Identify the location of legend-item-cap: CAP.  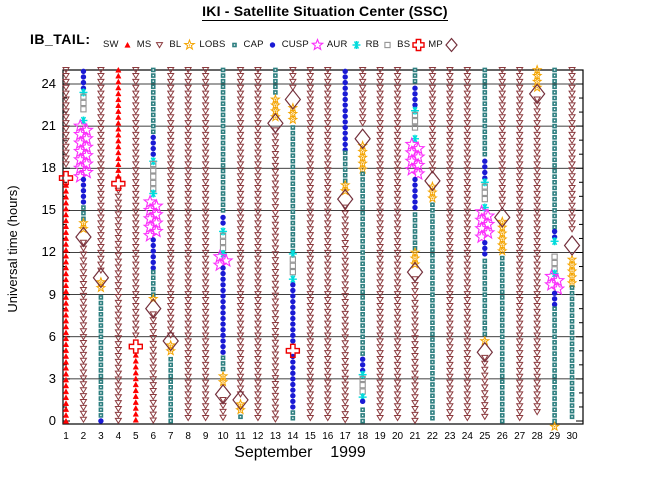
(262, 44).